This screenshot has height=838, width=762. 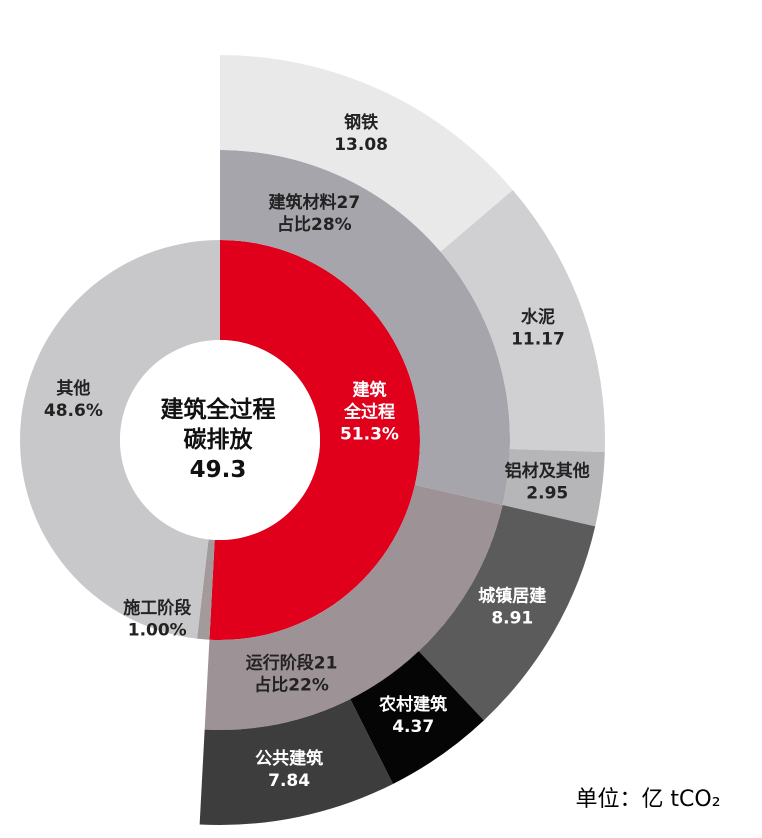 I want to click on label-part: 7.84, so click(x=289, y=781).